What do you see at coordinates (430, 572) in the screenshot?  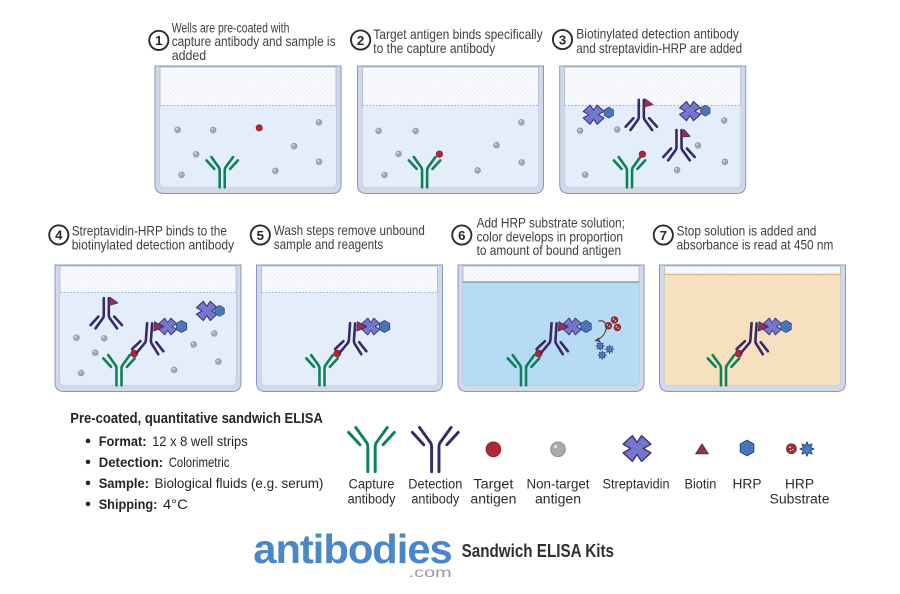 I see `svg-text: .com` at bounding box center [430, 572].